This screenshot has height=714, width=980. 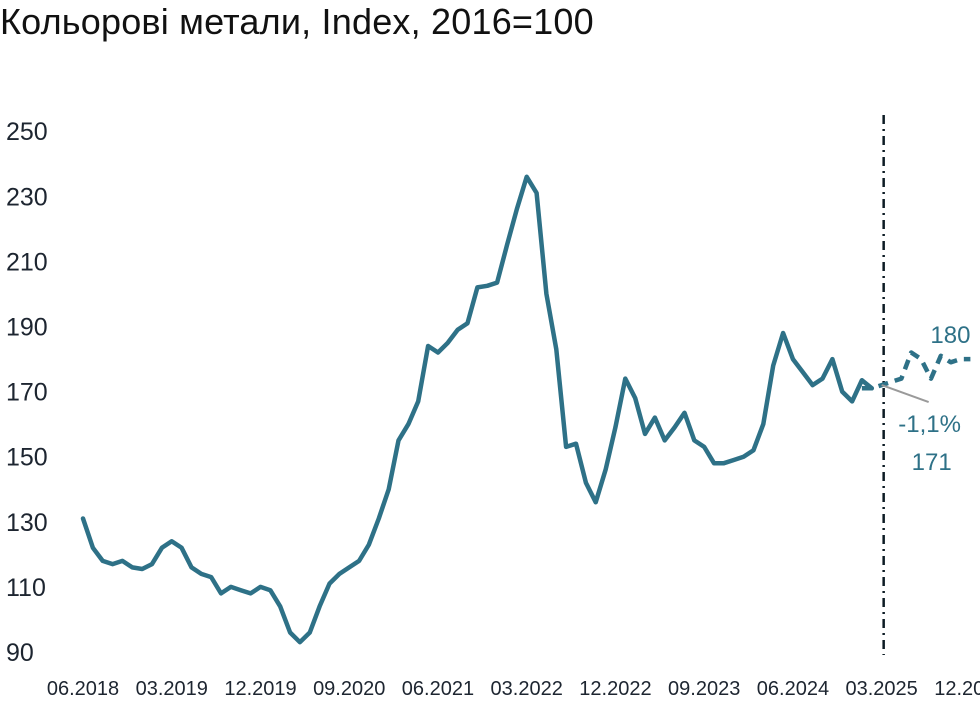 I want to click on y-axis-ticks: 90 110 130 150 170 190 210 230 250, so click(x=27, y=392).